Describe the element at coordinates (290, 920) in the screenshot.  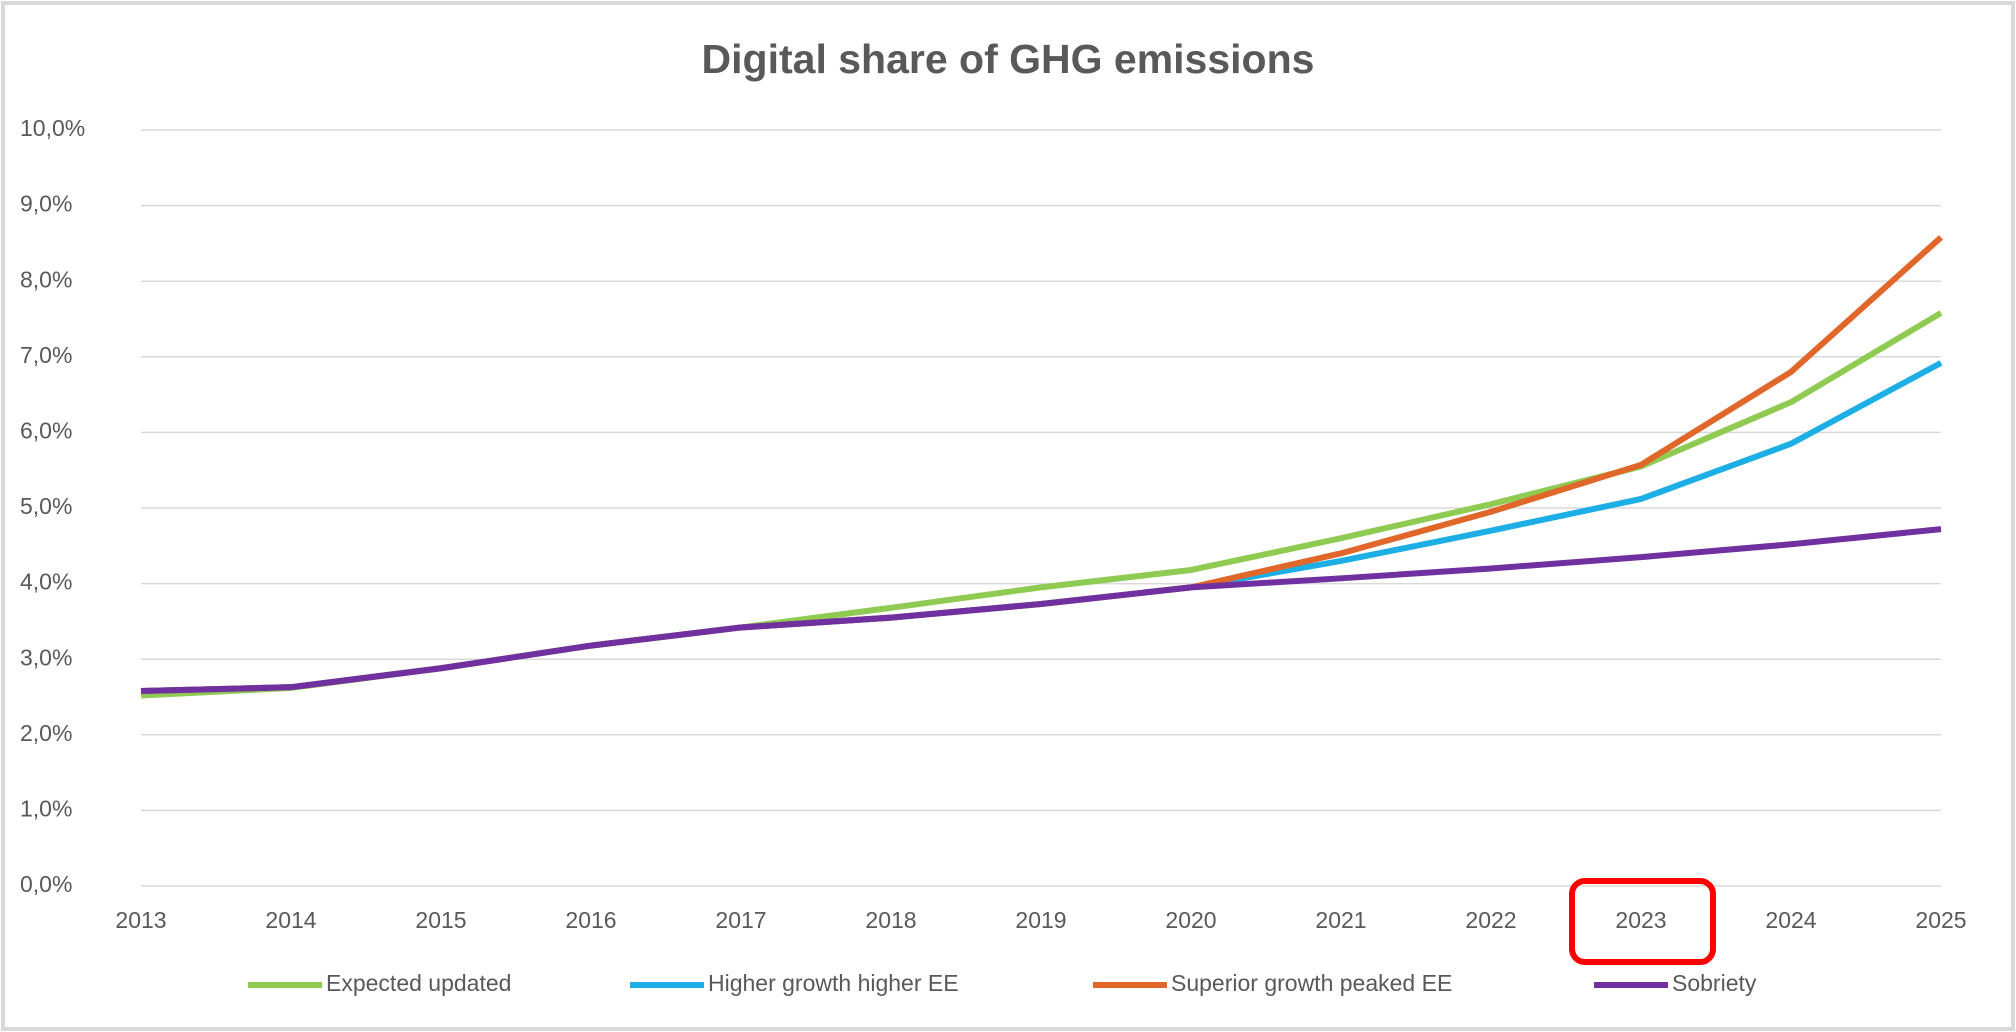
I see `x-tick-label: 2014` at that location.